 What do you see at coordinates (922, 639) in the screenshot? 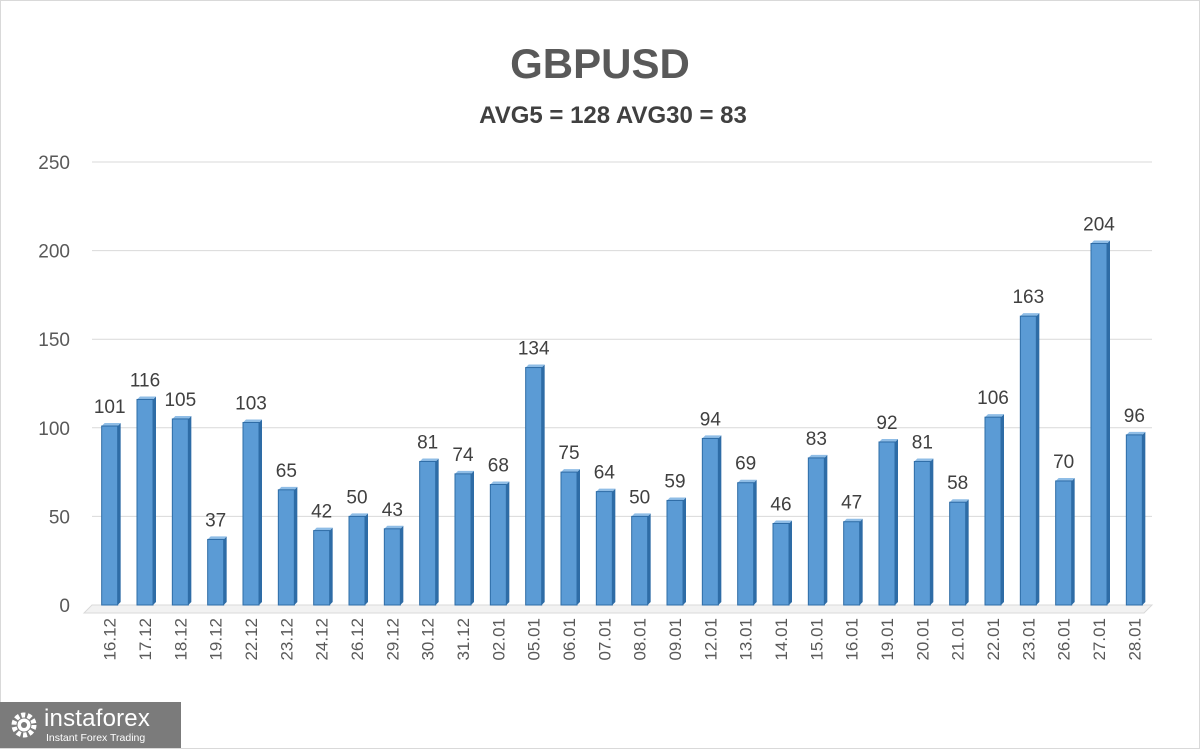
I see `x-tick-label: 20.01` at bounding box center [922, 639].